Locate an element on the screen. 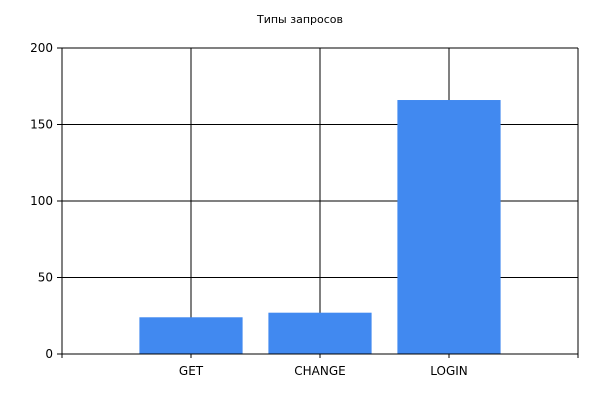 Image resolution: width=600 pixels, height=400 pixels. y-tick-label: 200 is located at coordinates (41, 48).